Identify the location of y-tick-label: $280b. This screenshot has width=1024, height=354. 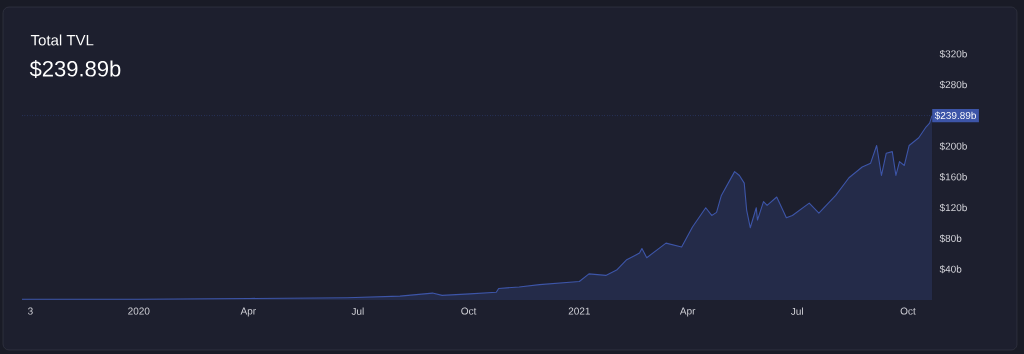
(953, 84).